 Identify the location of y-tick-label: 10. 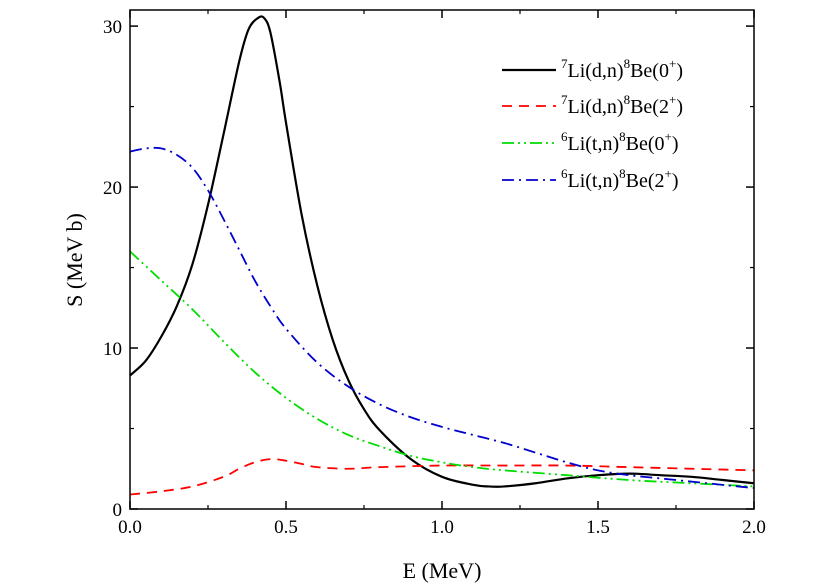
(112, 349).